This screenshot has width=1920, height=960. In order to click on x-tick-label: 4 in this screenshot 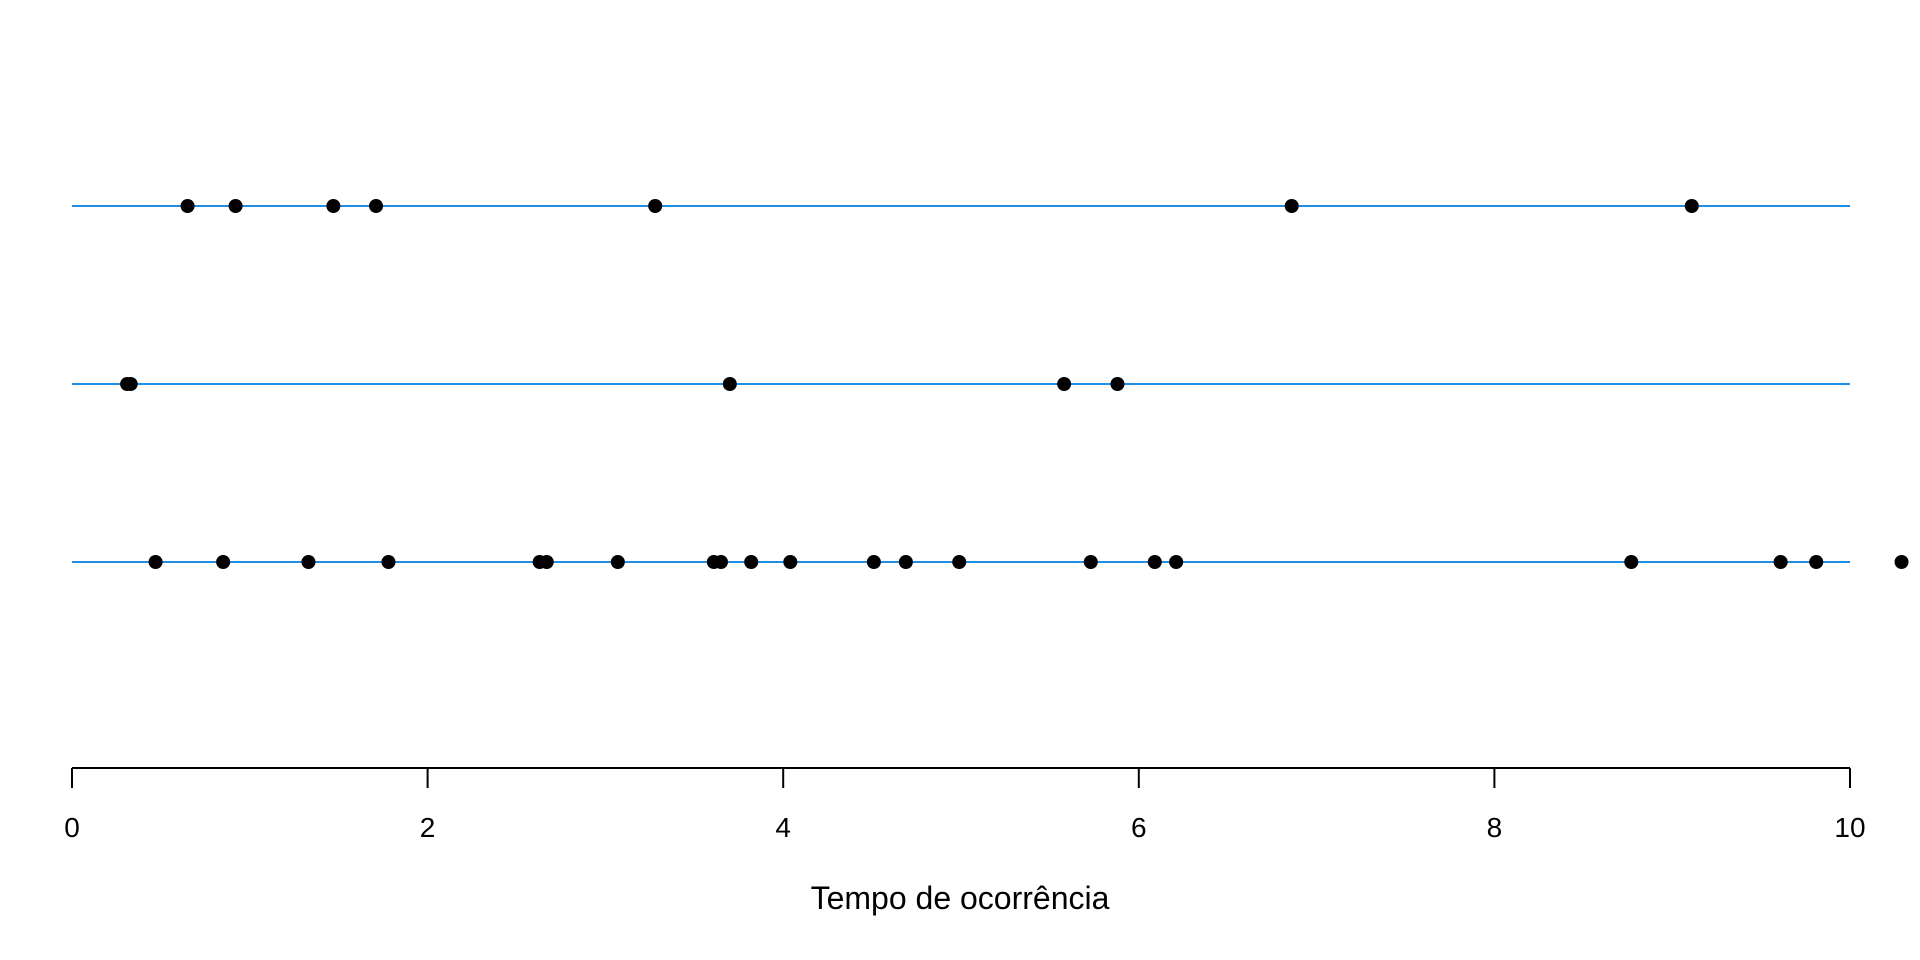, I will do `click(783, 827)`.